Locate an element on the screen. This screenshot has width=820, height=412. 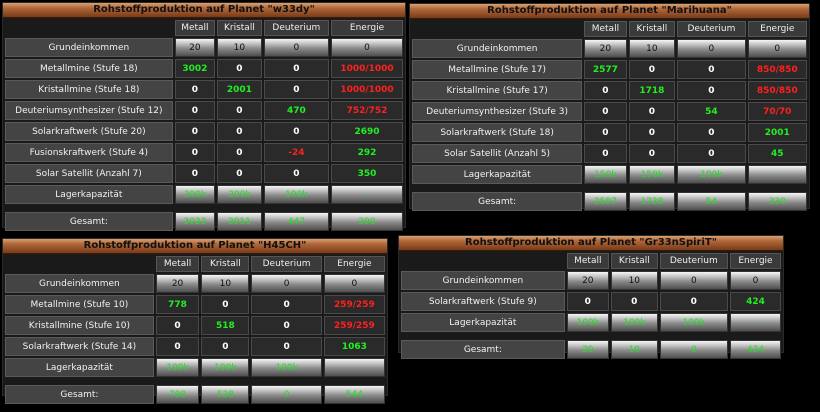
storage-cell: 300k is located at coordinates (195, 194).